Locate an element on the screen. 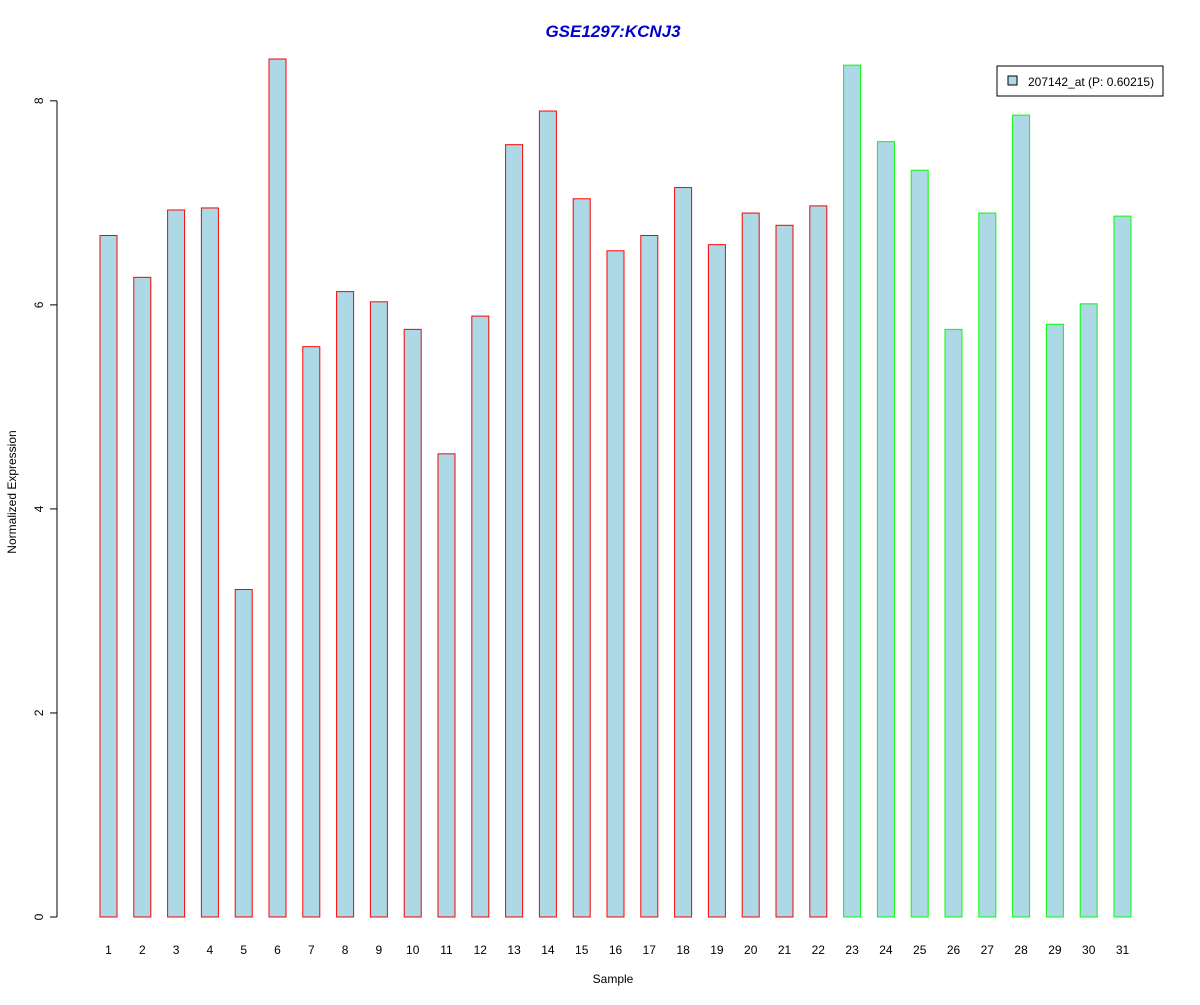  legend-box is located at coordinates (1080, 81).